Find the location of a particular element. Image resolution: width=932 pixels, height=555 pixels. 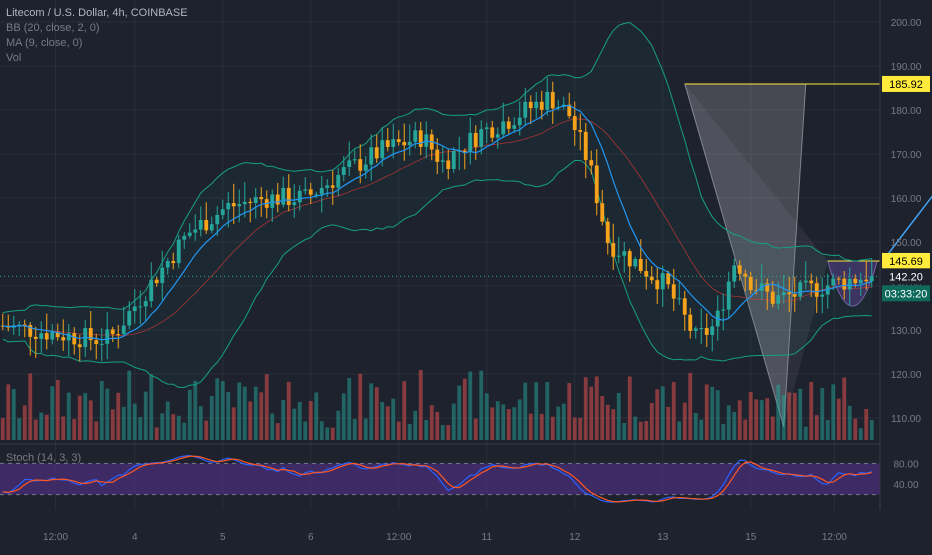

y-tick-label: 180.00 is located at coordinates (906, 111).